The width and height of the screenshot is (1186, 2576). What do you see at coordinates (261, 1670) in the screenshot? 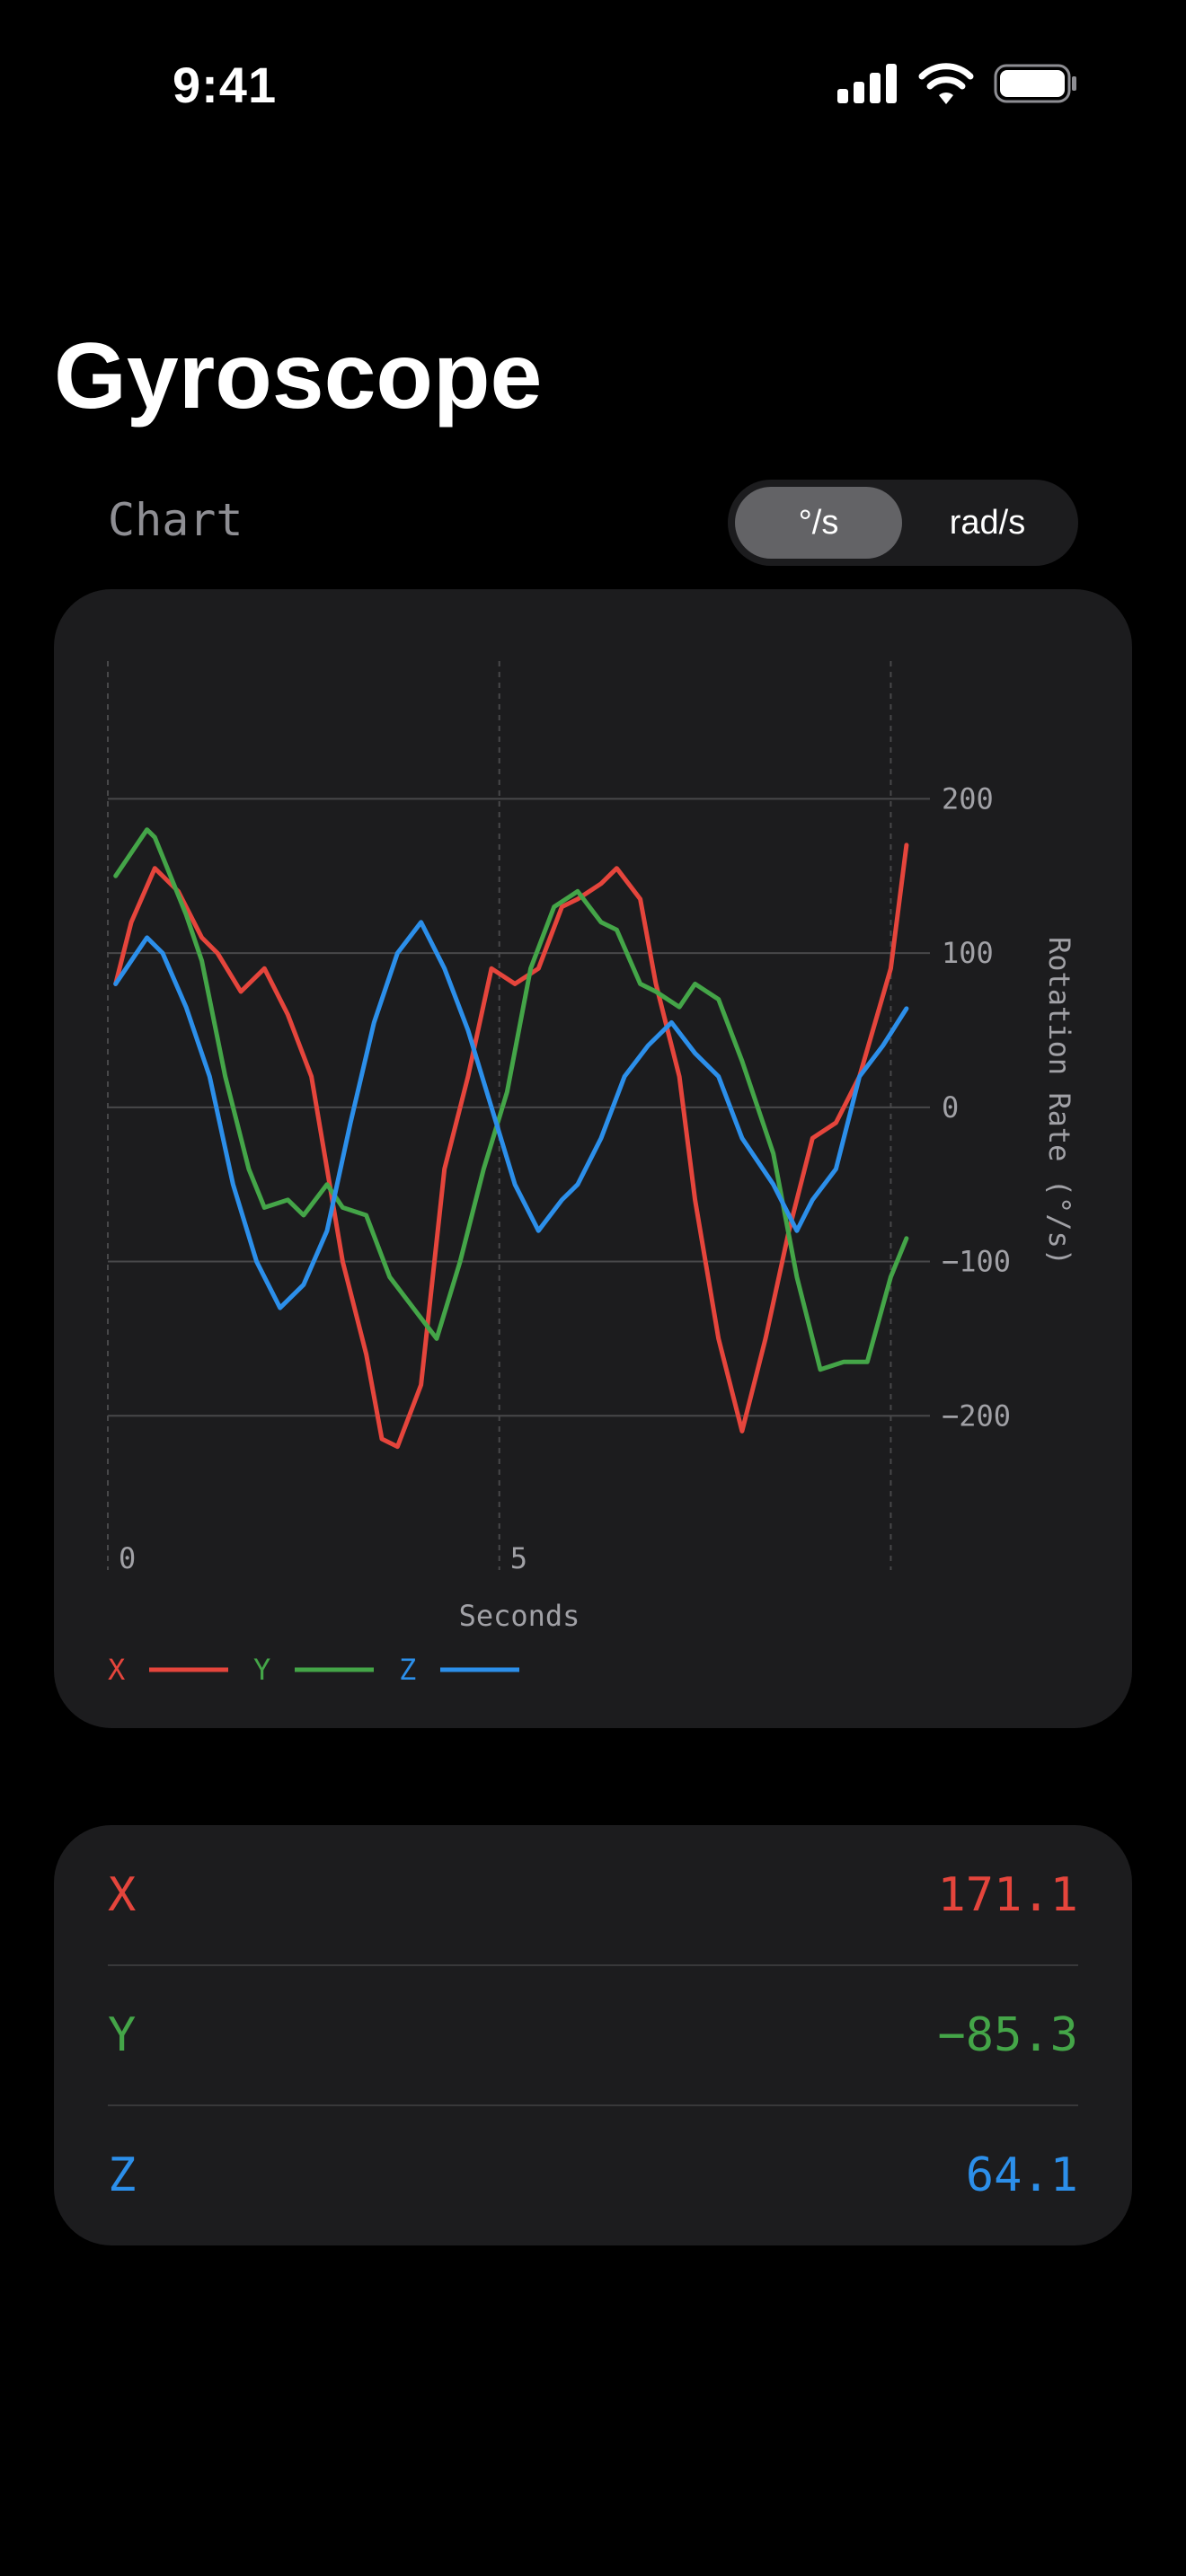
I see `legend-label-y: Y` at bounding box center [261, 1670].